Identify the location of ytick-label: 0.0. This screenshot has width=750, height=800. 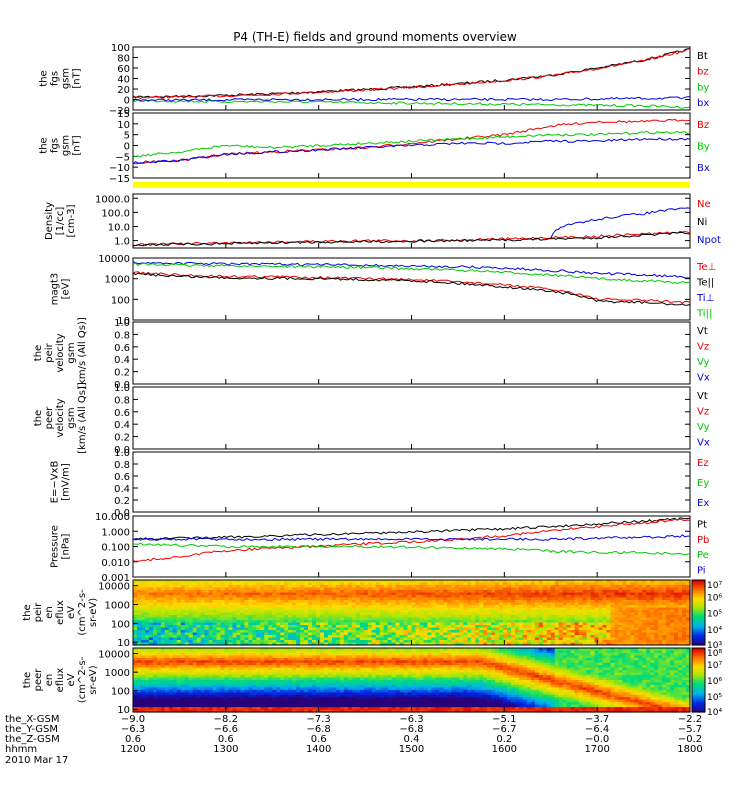
(122, 385).